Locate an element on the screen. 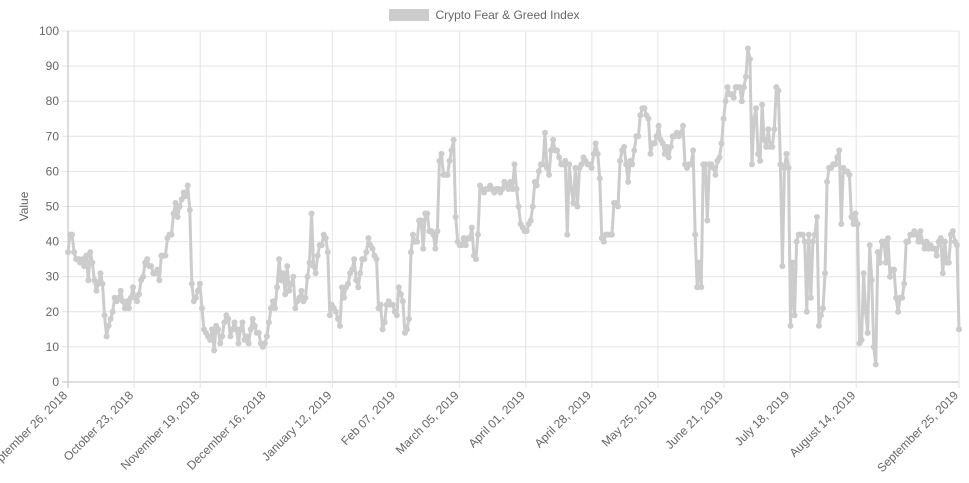 The image size is (969, 483). y-tick-label: 100 is located at coordinates (49, 31).